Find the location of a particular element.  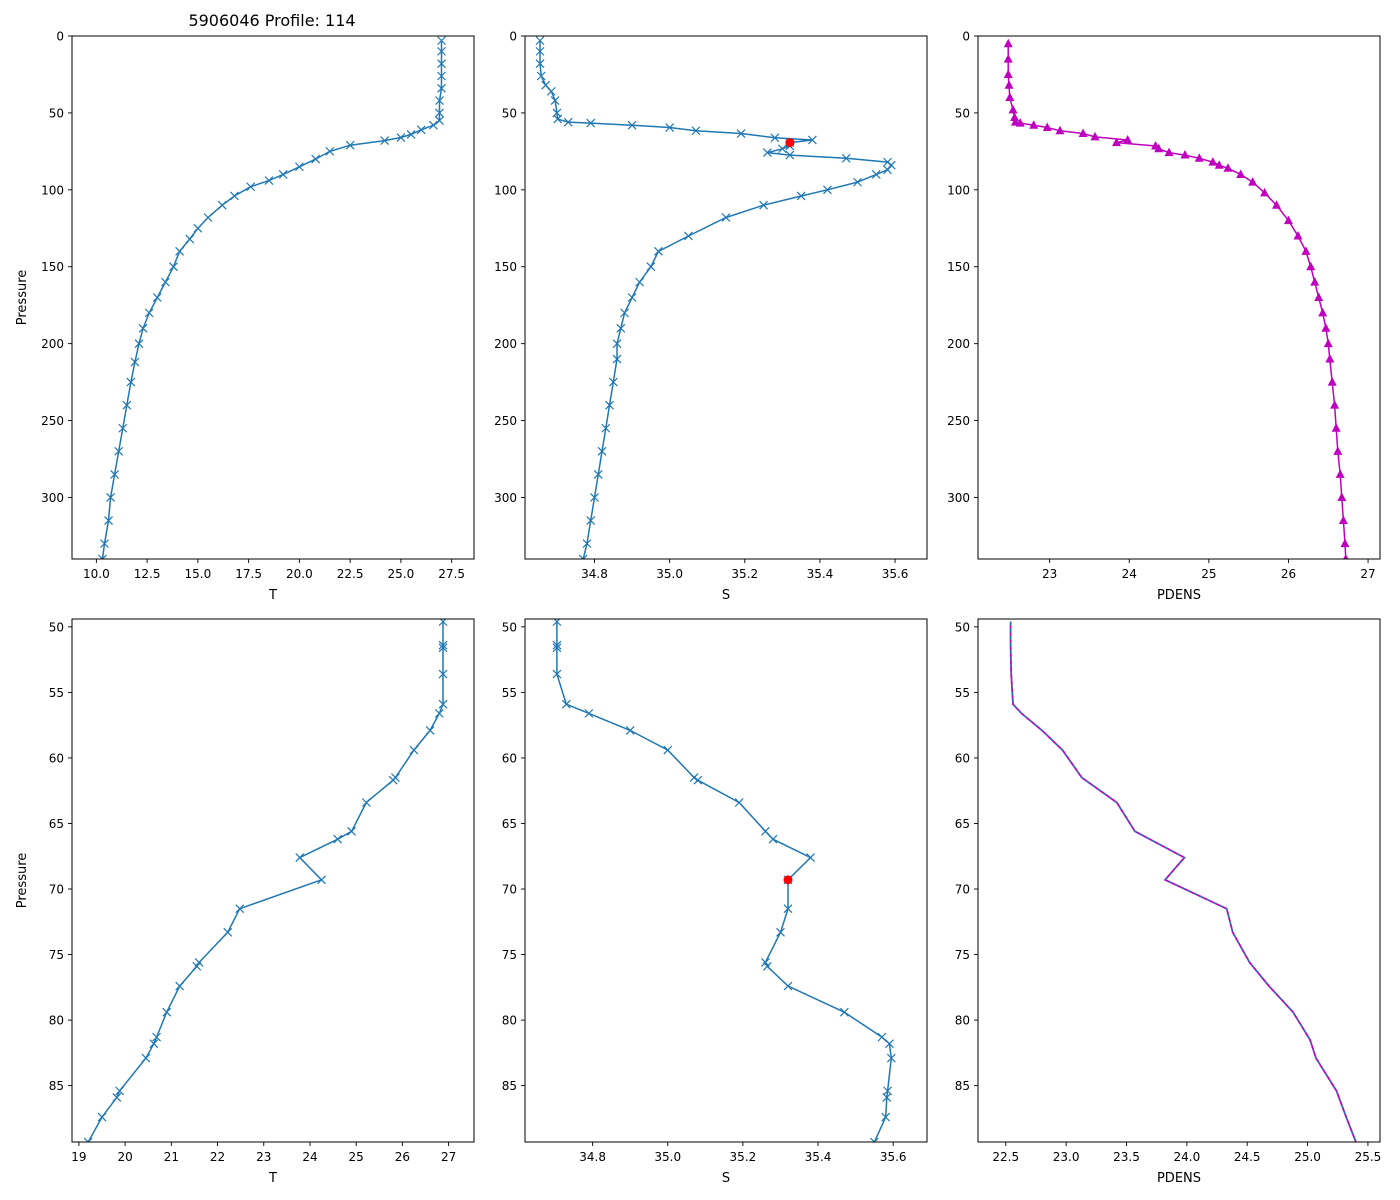

series-line-t is located at coordinates (272, 299).